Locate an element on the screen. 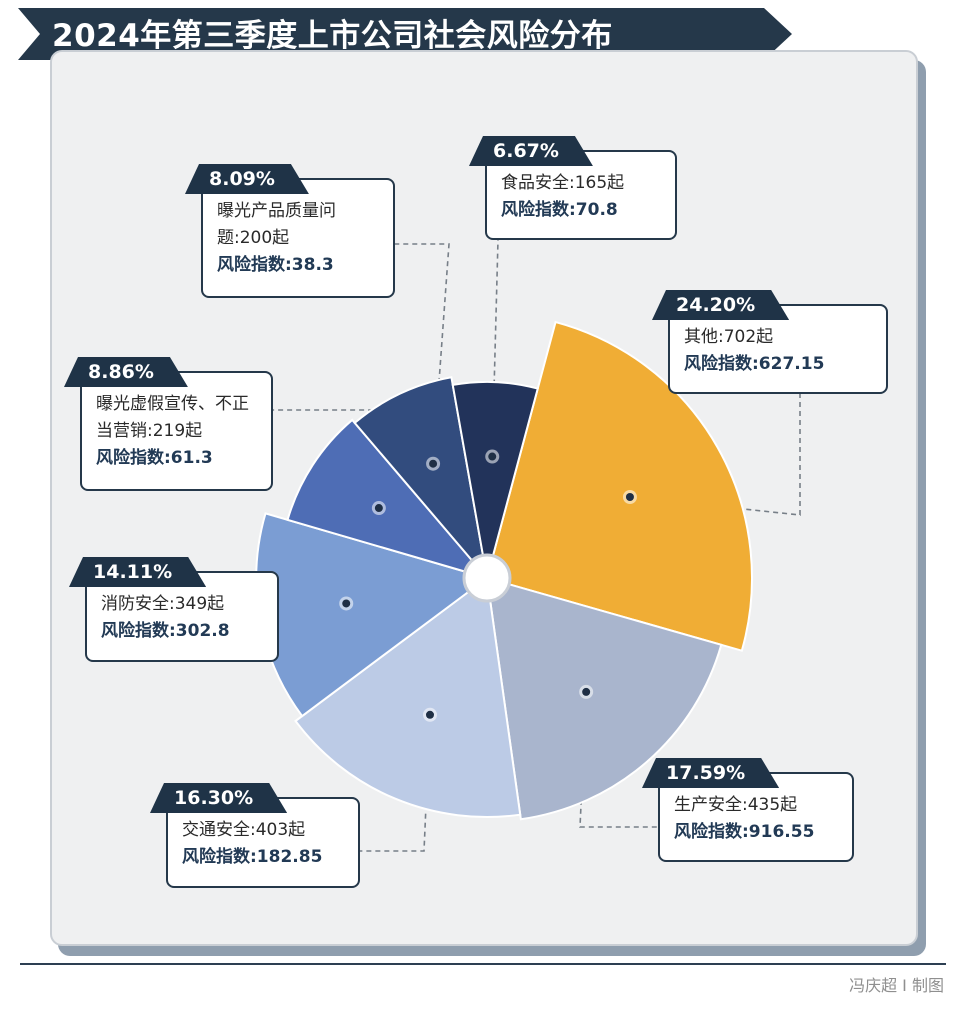 The height and width of the screenshot is (1016, 960). slice-percent-tab: 24.20% is located at coordinates (720, 305).